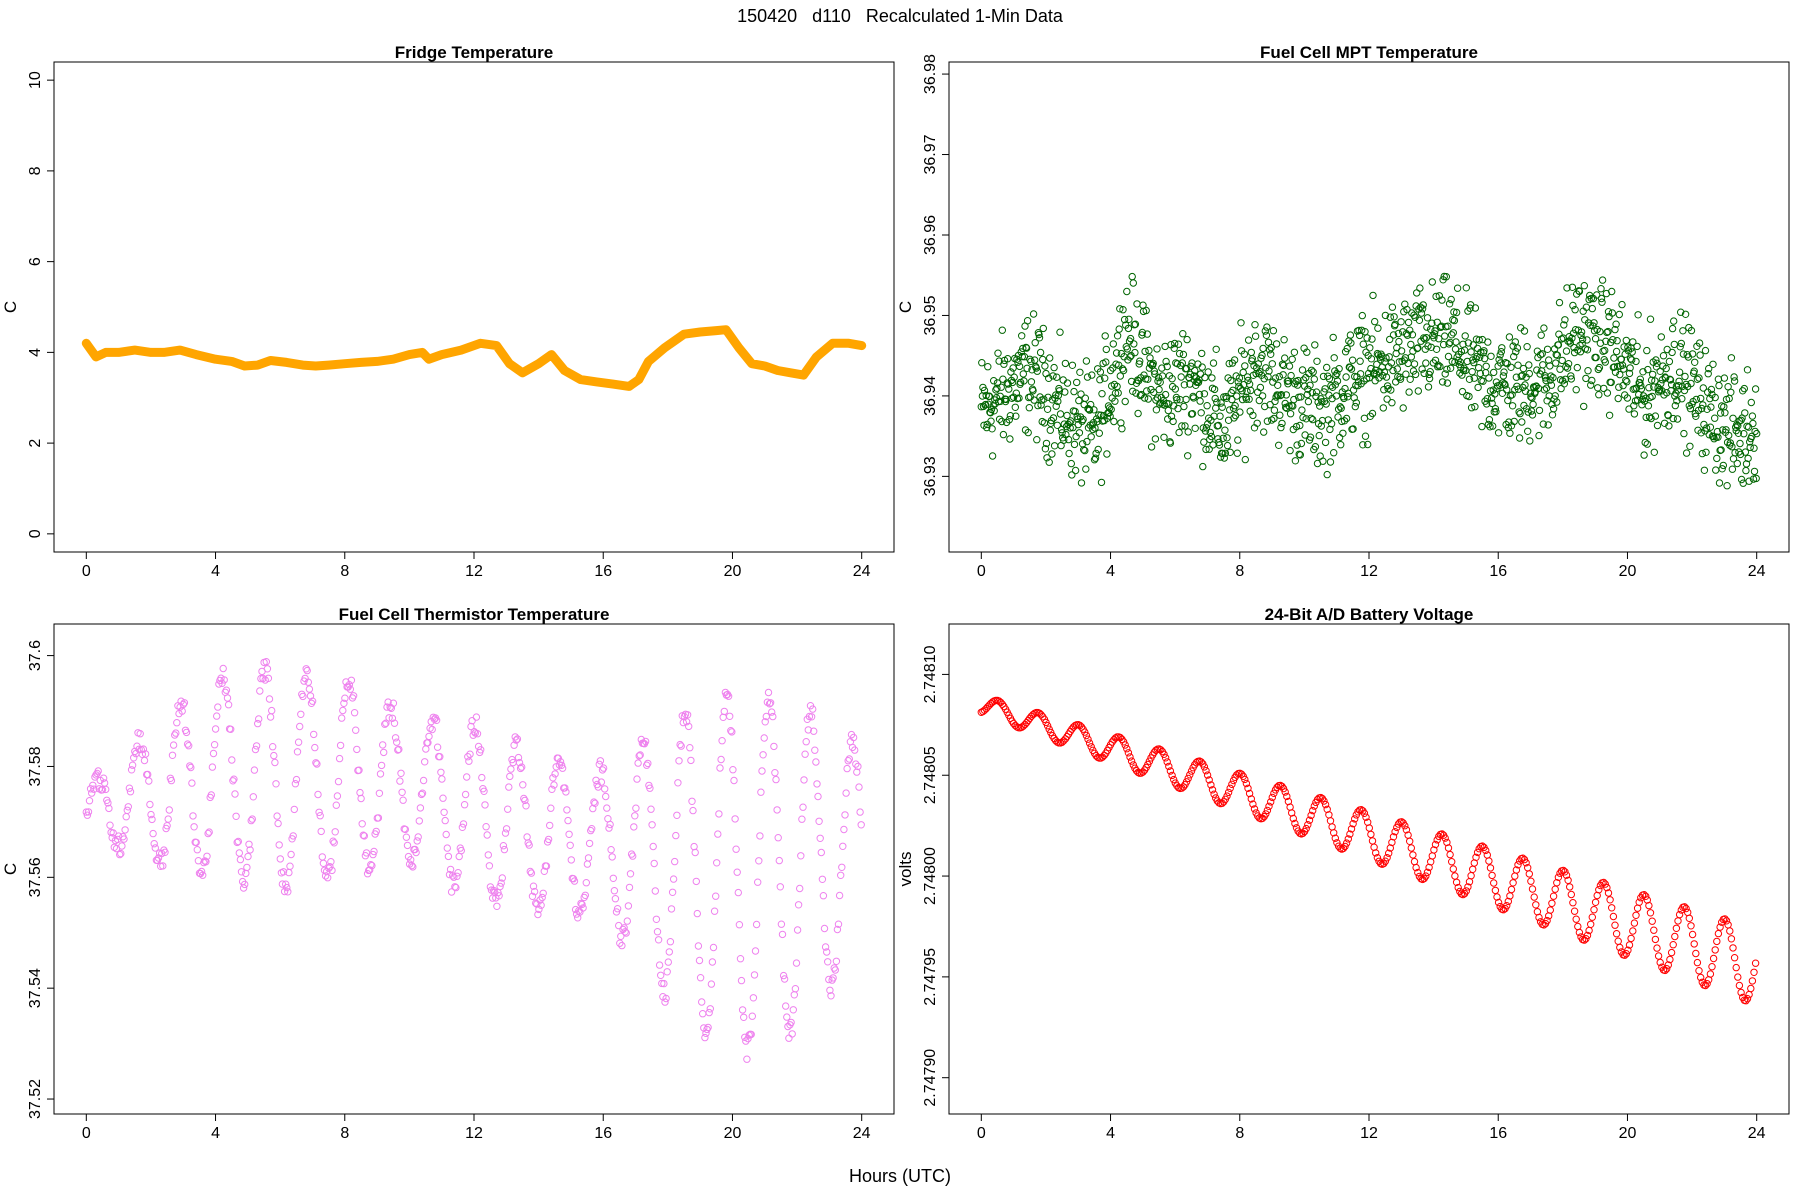 The image size is (1800, 1200). I want to click on data-marks, so click(1368, 850).